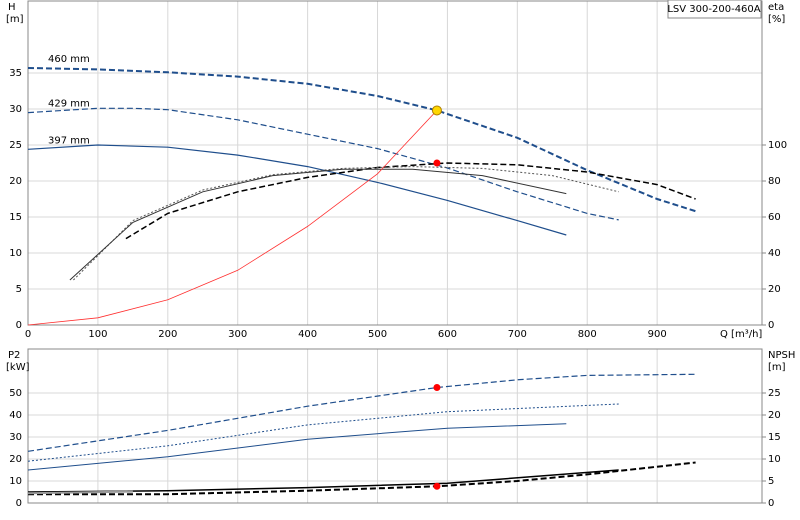 This screenshot has width=800, height=520. What do you see at coordinates (15, 217) in the screenshot?
I see `y-tick-label: 15` at bounding box center [15, 217].